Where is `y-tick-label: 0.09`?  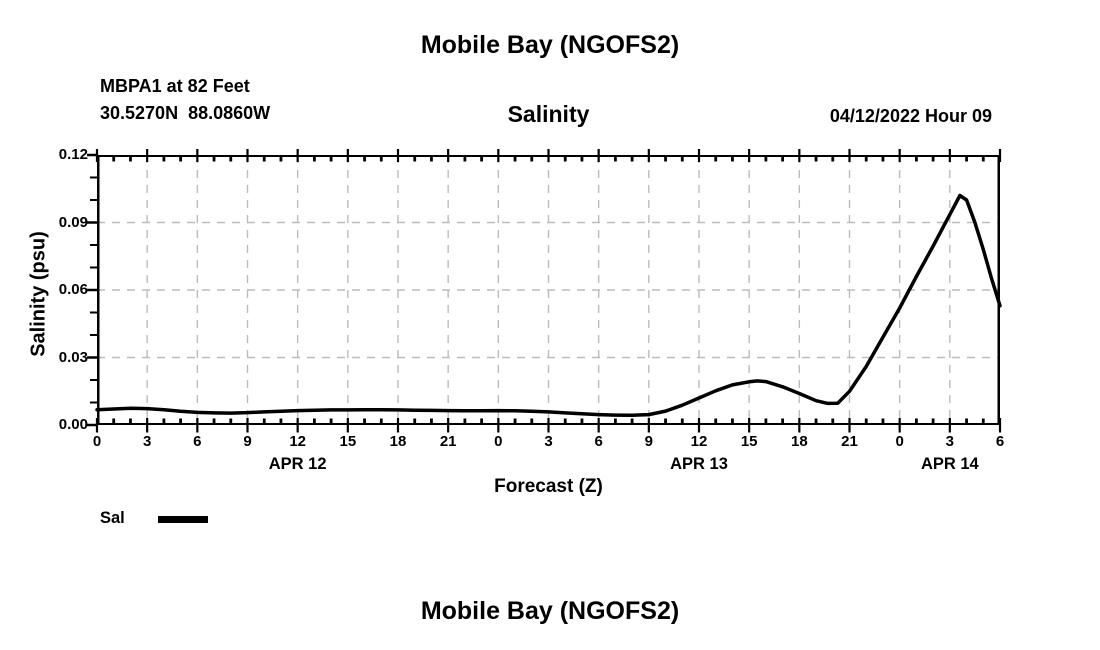 y-tick-label: 0.09 is located at coordinates (73, 222).